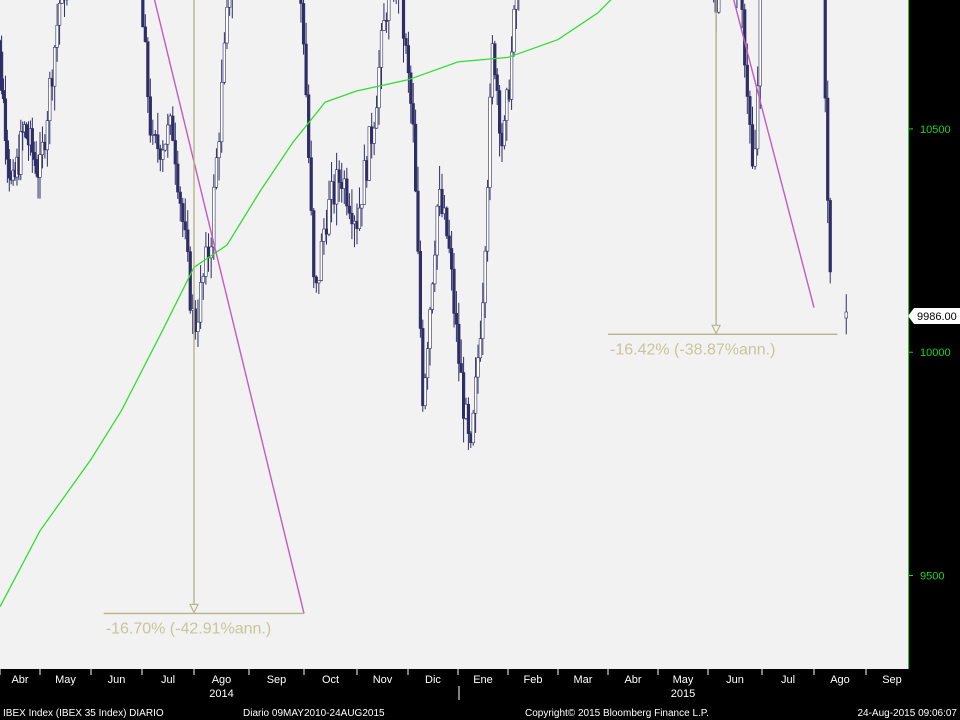 The width and height of the screenshot is (960, 720). Describe the element at coordinates (934, 360) in the screenshot. I see `right-axis-panel` at that location.